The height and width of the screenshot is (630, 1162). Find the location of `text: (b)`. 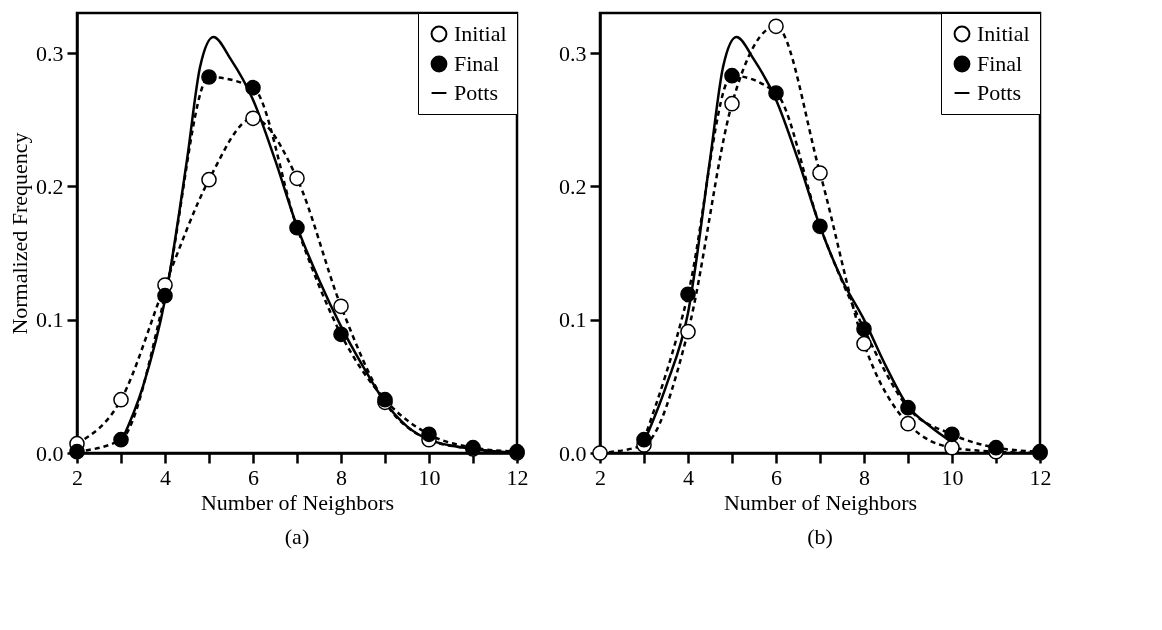

text: (b) is located at coordinates (820, 536).